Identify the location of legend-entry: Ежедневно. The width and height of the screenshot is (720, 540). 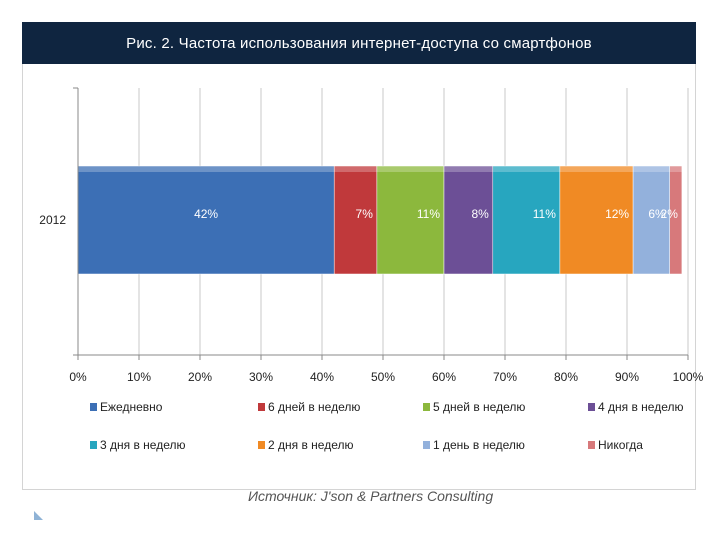
(131, 407).